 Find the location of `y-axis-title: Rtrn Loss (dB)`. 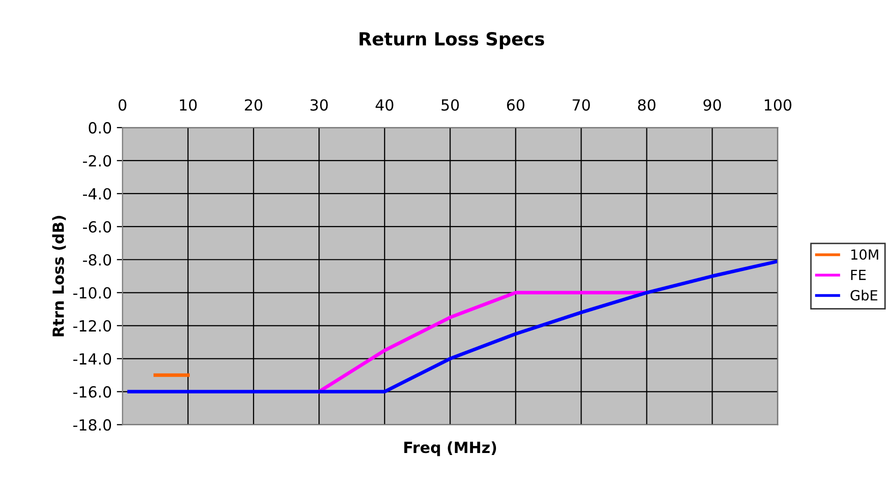

y-axis-title: Rtrn Loss (dB) is located at coordinates (59, 276).